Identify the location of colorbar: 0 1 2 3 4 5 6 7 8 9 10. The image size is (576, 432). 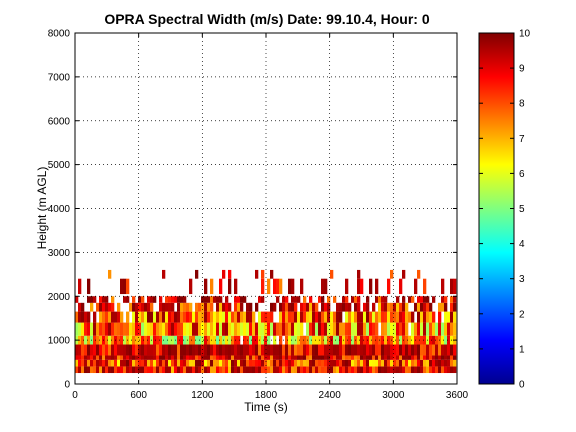
(504, 210).